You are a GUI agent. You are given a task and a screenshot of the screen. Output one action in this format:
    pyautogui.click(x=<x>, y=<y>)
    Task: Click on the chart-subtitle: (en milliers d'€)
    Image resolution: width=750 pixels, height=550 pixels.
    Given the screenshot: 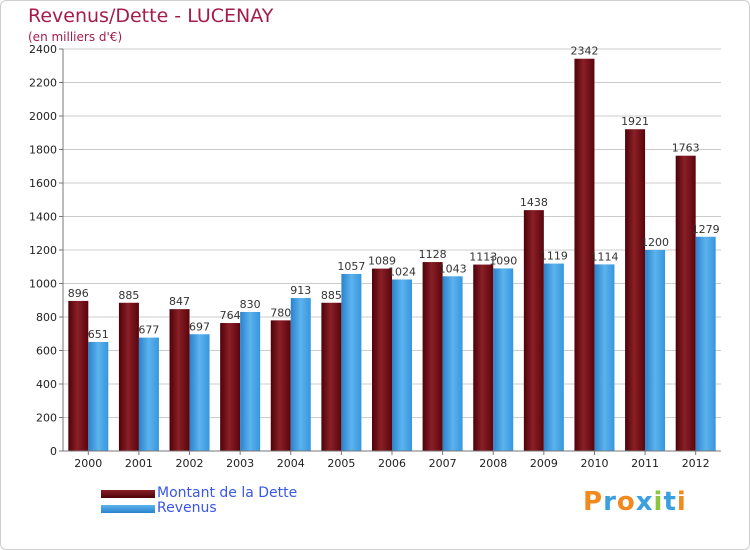 What is the action you would take?
    pyautogui.click(x=75, y=37)
    